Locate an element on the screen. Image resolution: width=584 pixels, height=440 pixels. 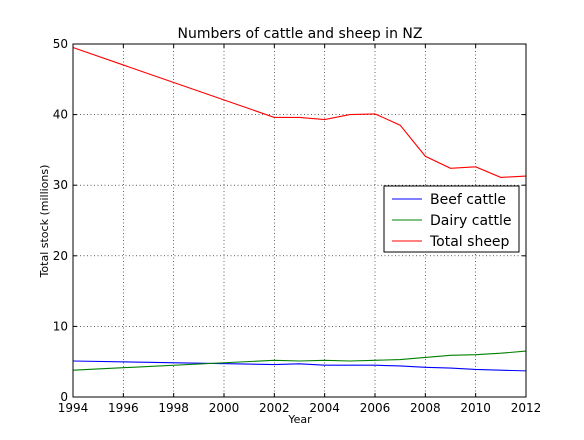
legend-label: Total sheep is located at coordinates (469, 242).